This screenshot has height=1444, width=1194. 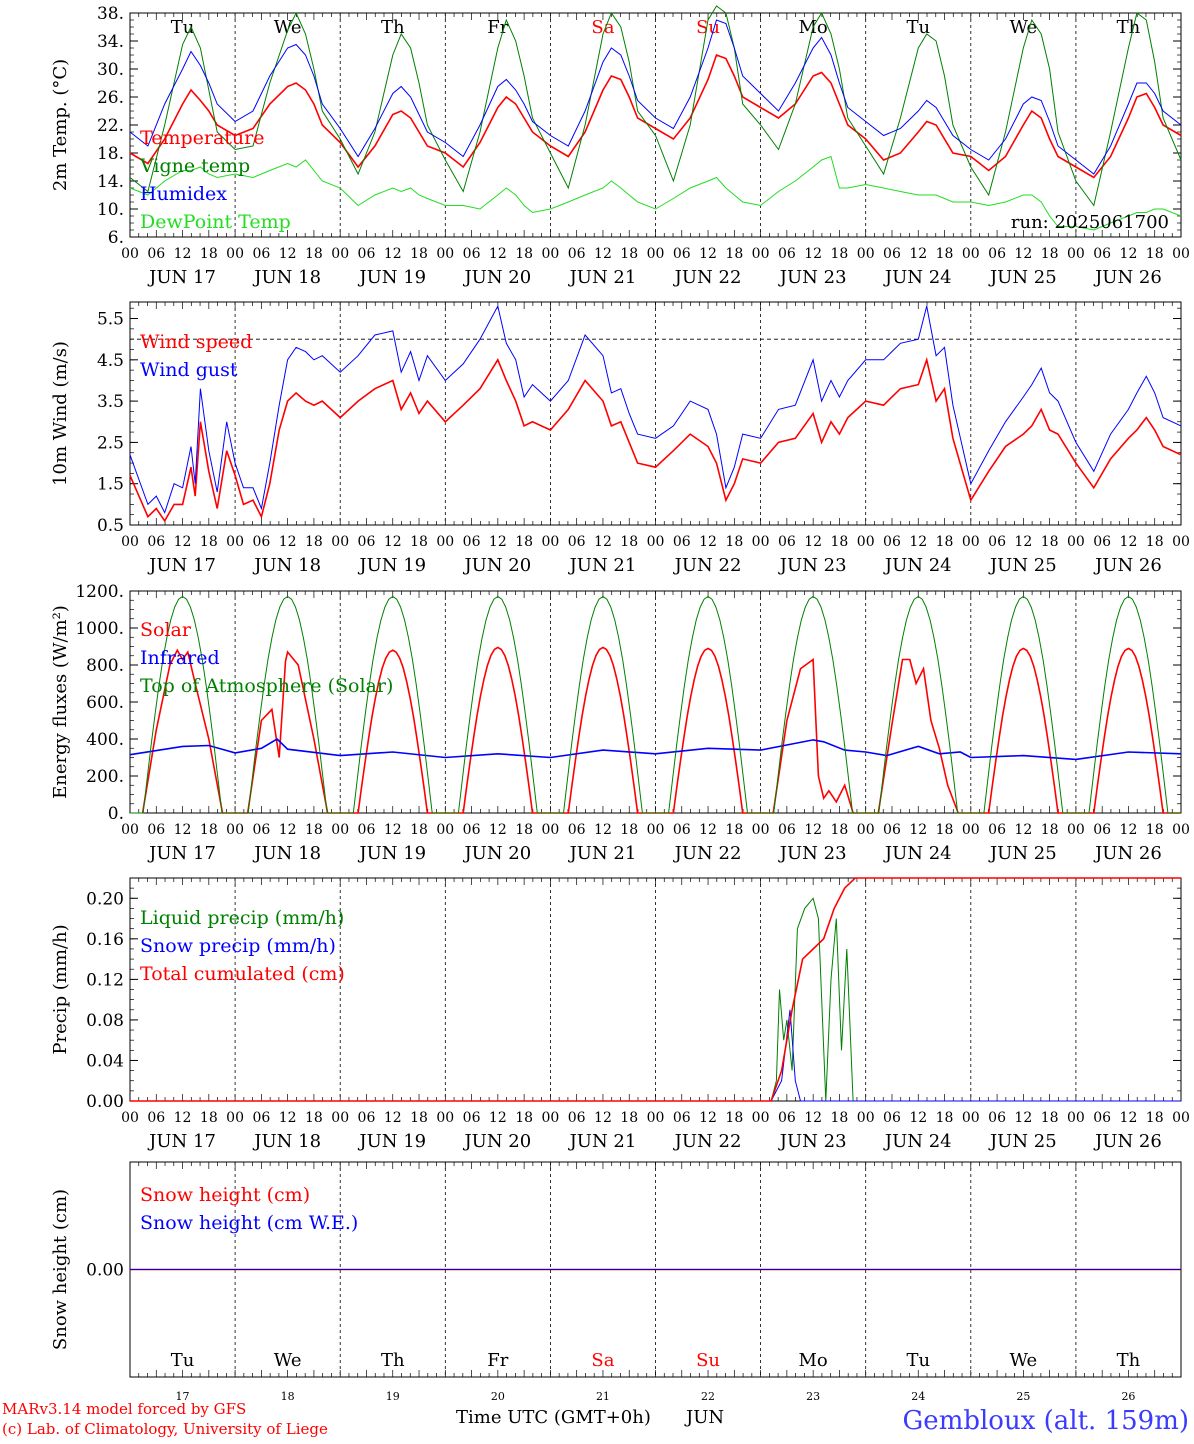 What do you see at coordinates (110, 126) in the screenshot?
I see `y-tick-label: 22.` at bounding box center [110, 126].